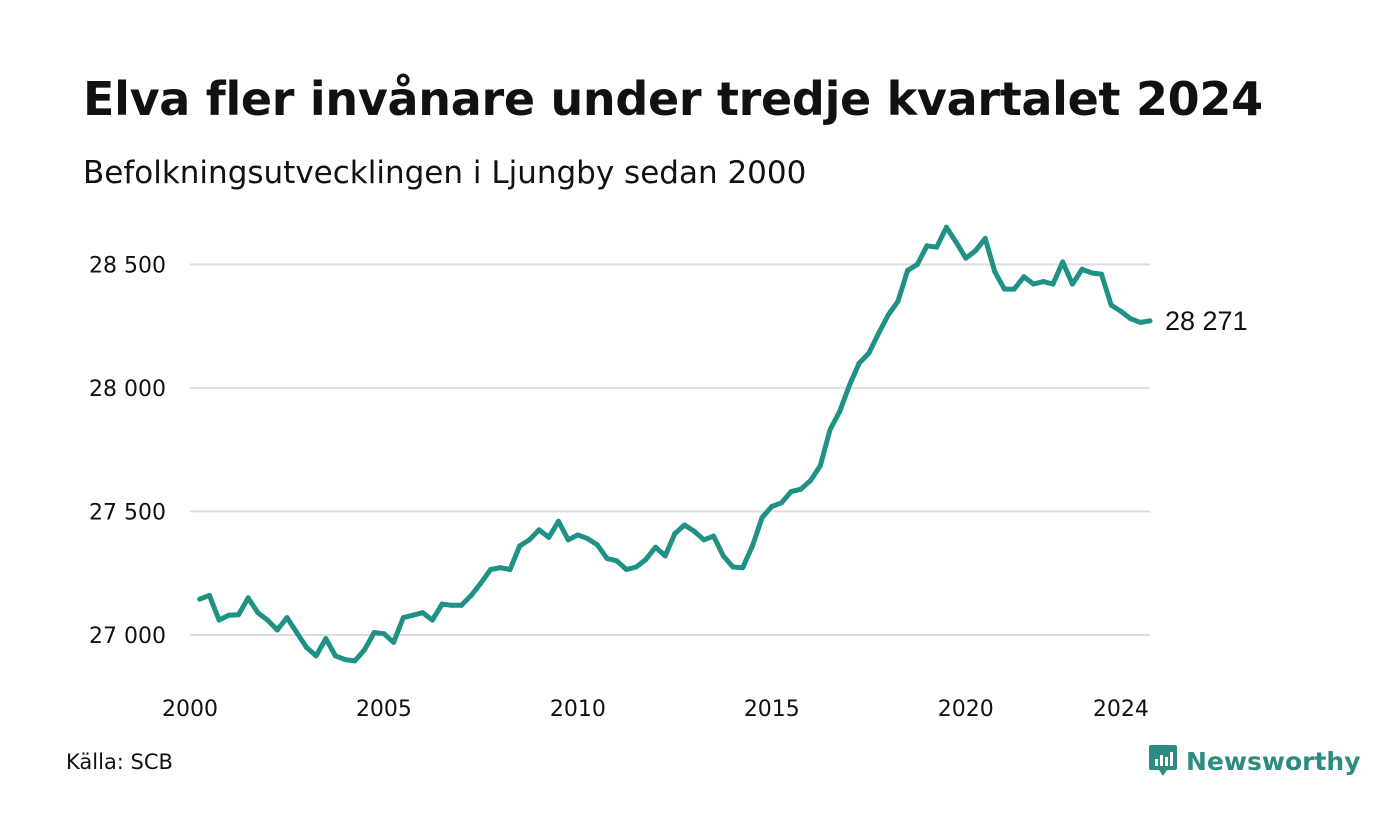 The height and width of the screenshot is (840, 1400). Describe the element at coordinates (127, 512) in the screenshot. I see `y-tick-label: 27 500` at that location.